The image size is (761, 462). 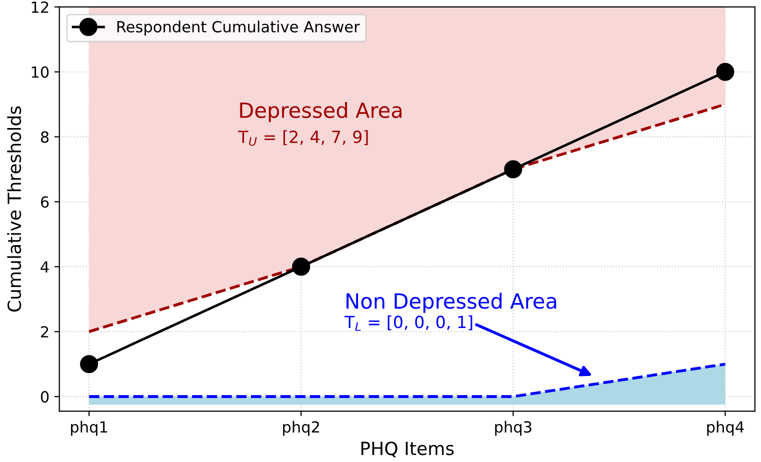 I want to click on legend-label: Respondent Cumulative Answer, so click(x=238, y=28).